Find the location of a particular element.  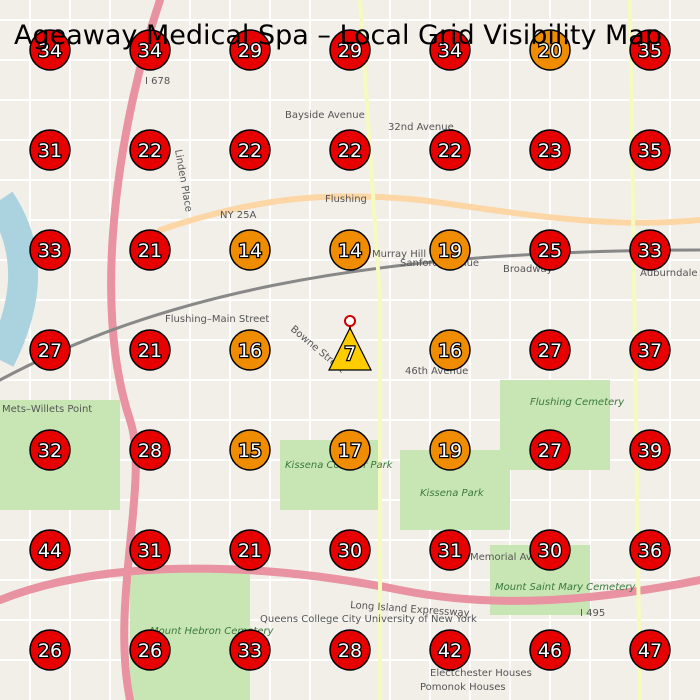

map-label: Memorial Avenue is located at coordinates (513, 557).